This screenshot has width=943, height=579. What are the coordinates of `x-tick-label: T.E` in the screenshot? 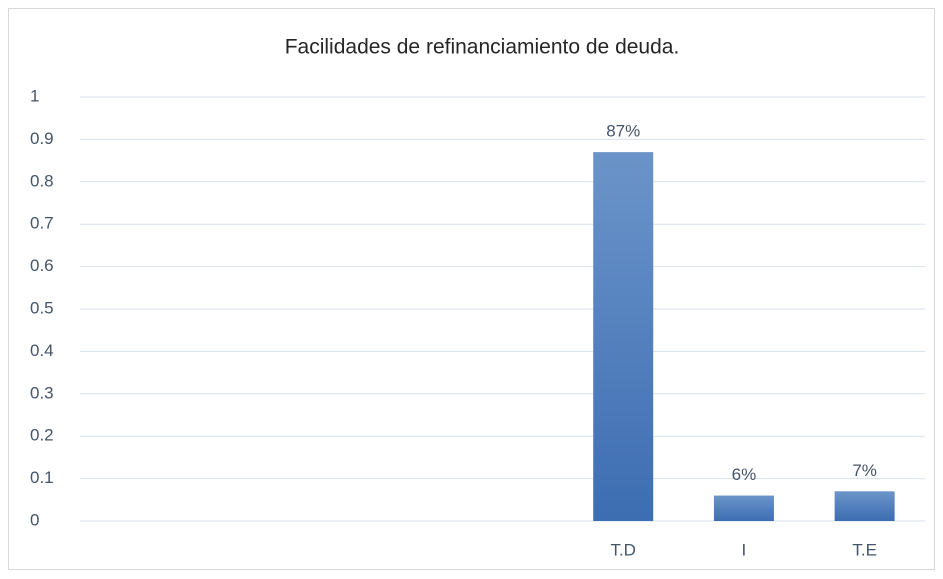 It's located at (864, 549).